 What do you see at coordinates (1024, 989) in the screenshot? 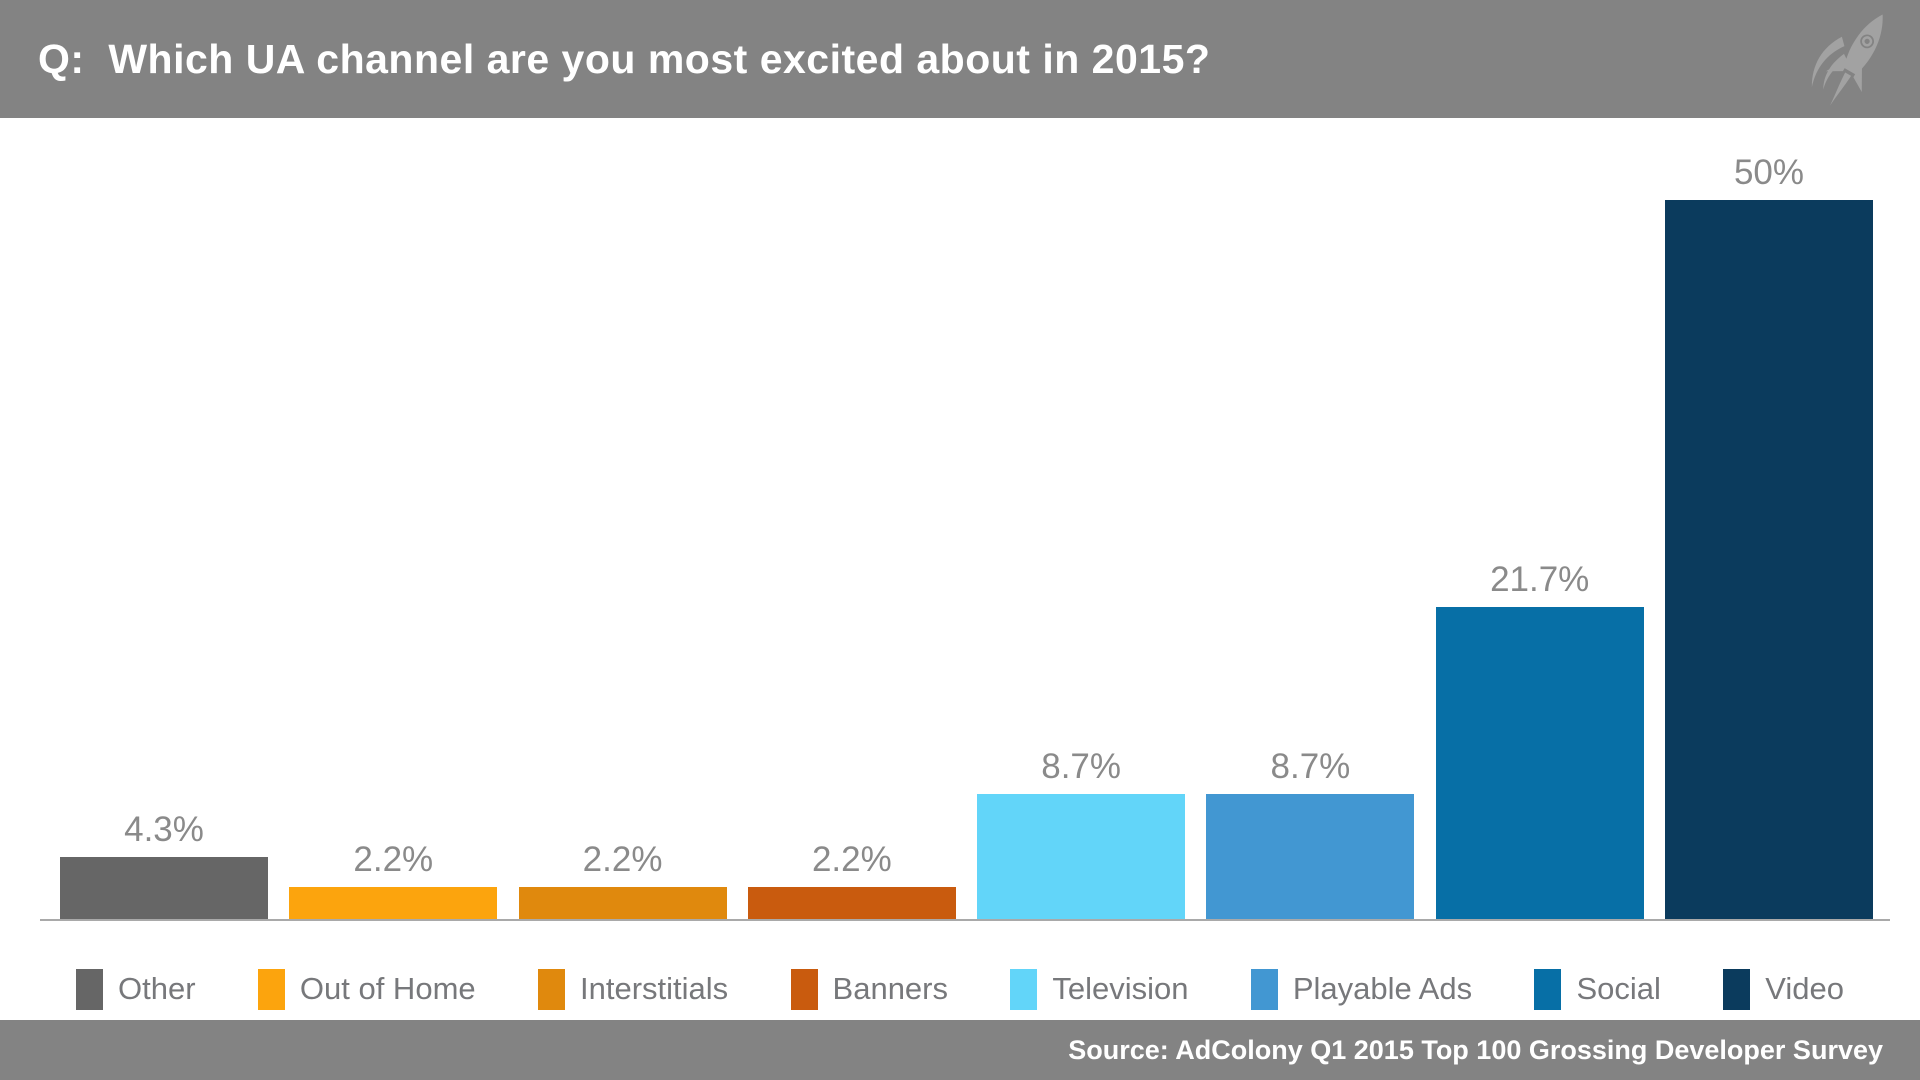
I see `legend-swatch-television` at bounding box center [1024, 989].